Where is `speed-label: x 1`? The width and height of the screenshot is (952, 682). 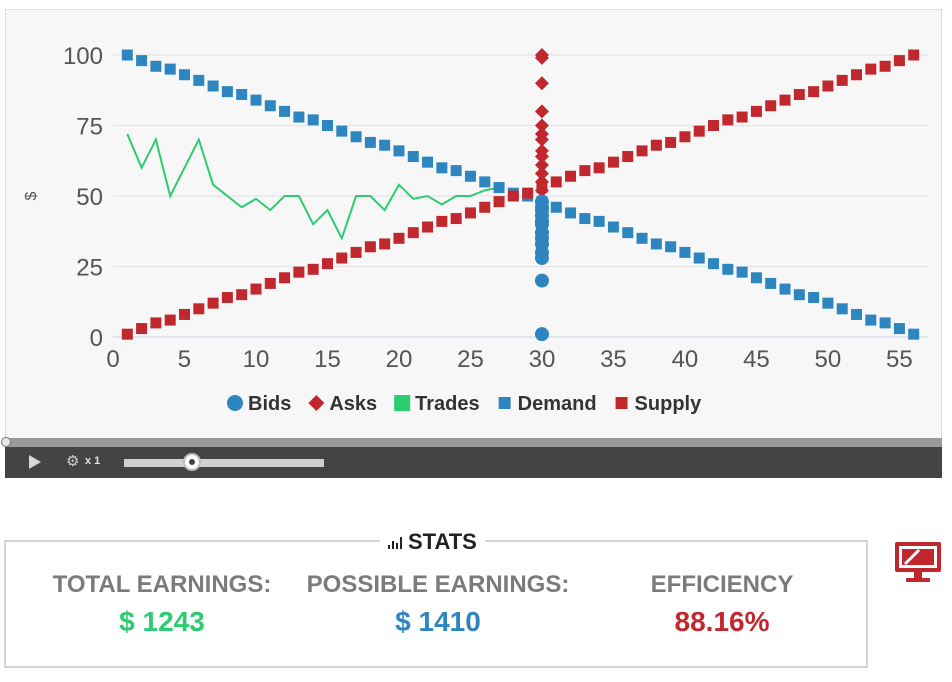
speed-label: x 1 is located at coordinates (93, 461).